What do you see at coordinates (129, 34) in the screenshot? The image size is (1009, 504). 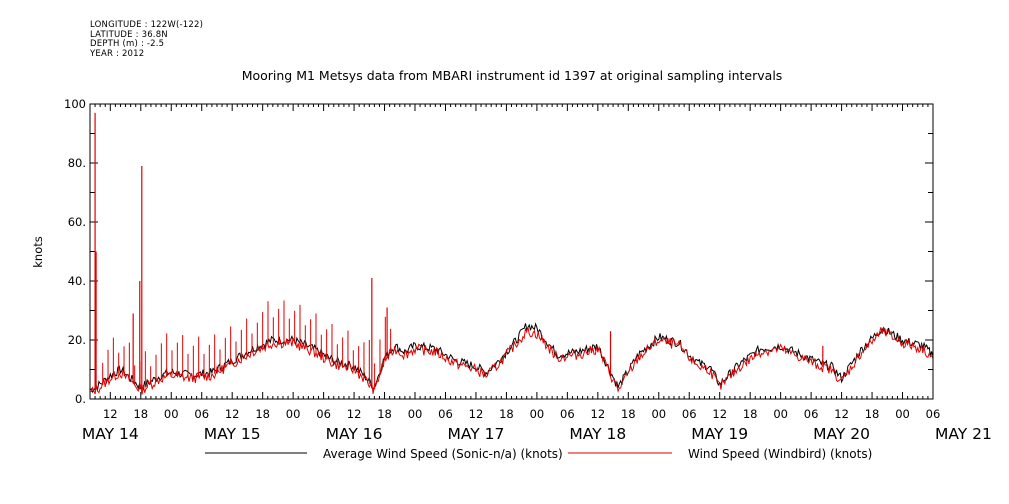 I see `latitude-label: LATITUDE : 36.8N` at bounding box center [129, 34].